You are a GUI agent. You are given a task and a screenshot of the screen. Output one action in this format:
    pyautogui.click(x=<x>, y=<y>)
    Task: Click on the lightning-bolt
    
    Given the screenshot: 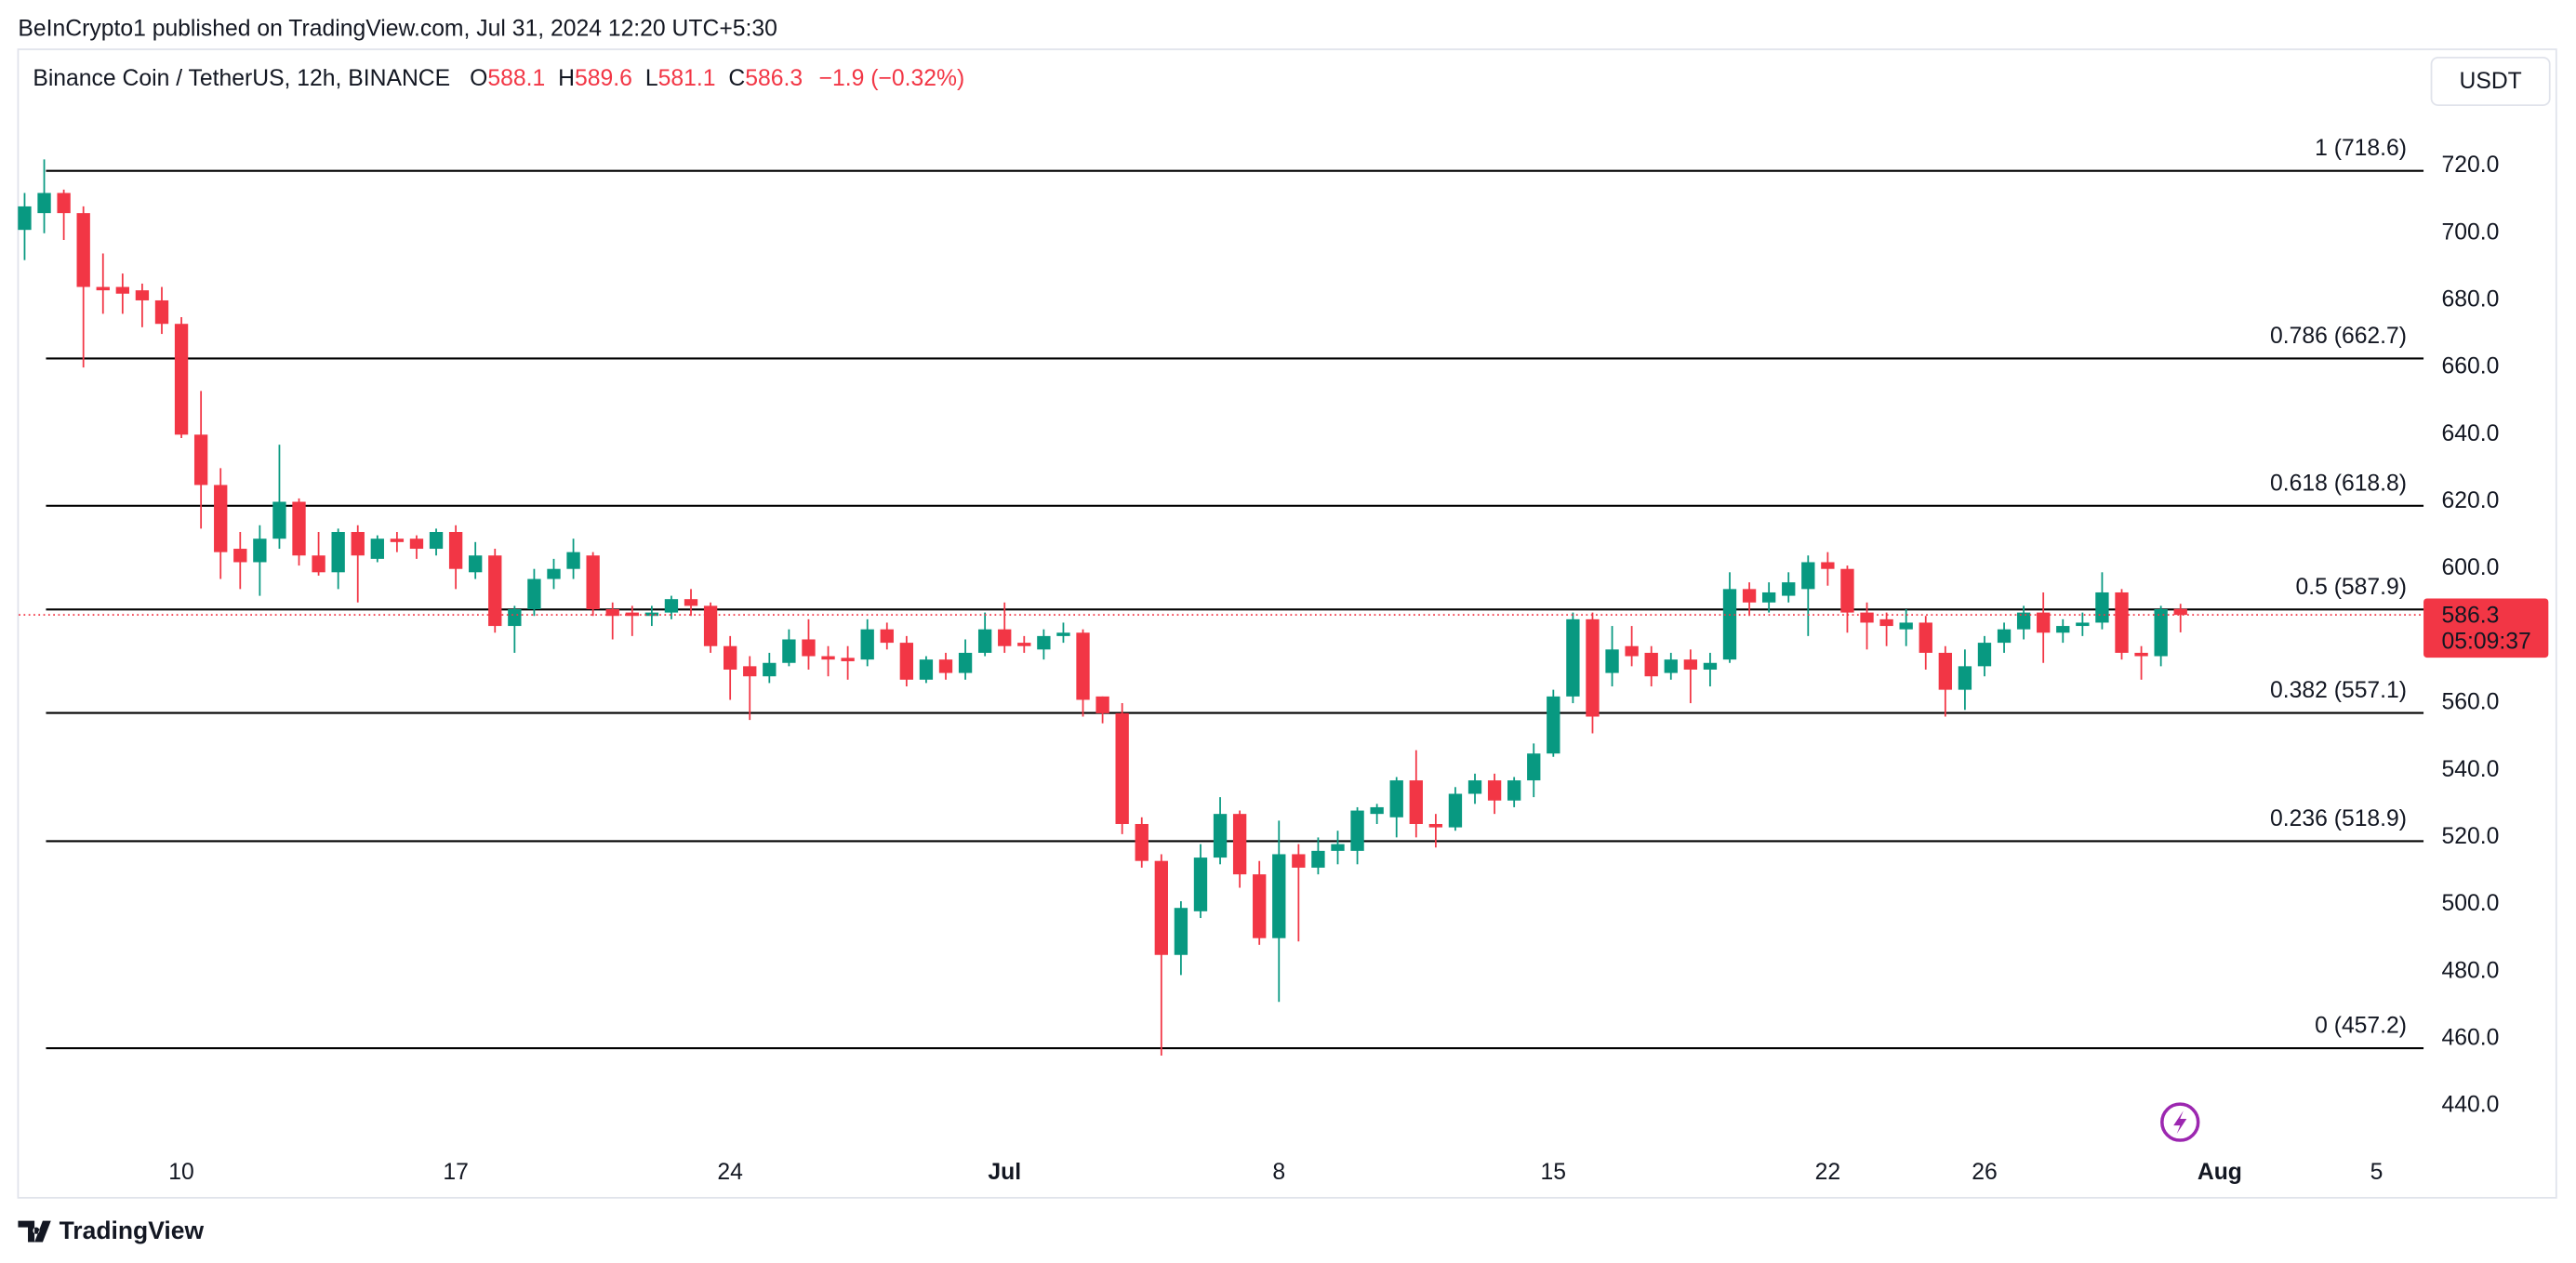 What is the action you would take?
    pyautogui.click(x=2180, y=1122)
    